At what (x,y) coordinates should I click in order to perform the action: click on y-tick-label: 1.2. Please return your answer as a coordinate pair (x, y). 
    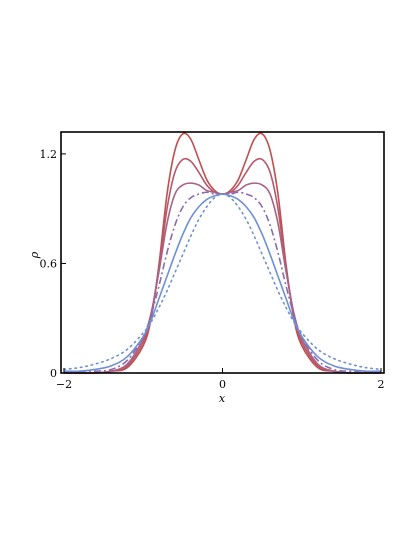
    Looking at the image, I should click on (49, 154).